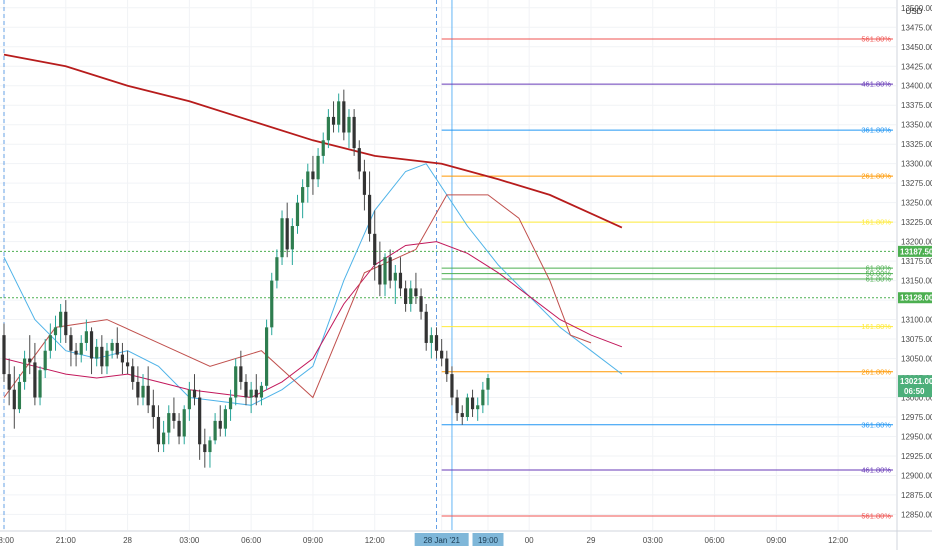 Image resolution: width=932 pixels, height=550 pixels. What do you see at coordinates (916, 27) in the screenshot?
I see `price-tick-label: 13475.00` at bounding box center [916, 27].